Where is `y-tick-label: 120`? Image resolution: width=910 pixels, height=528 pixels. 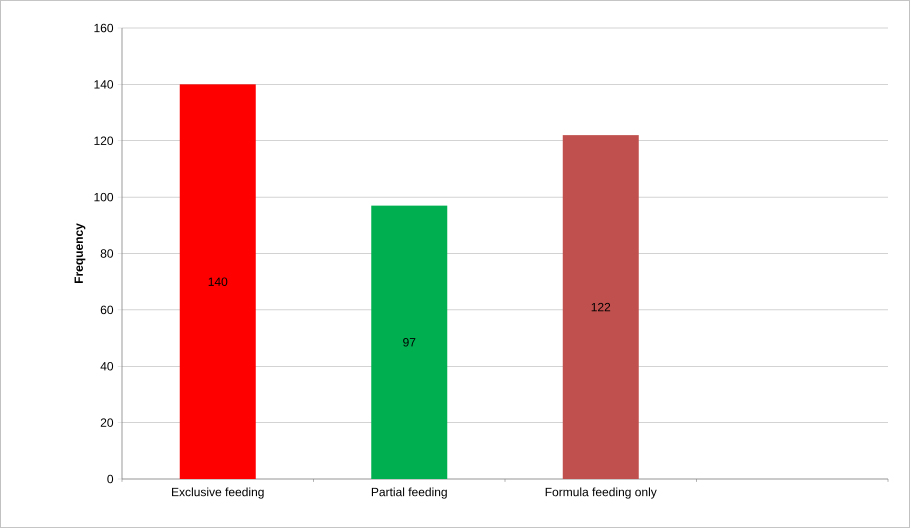
y-tick-label: 120 is located at coordinates (104, 140).